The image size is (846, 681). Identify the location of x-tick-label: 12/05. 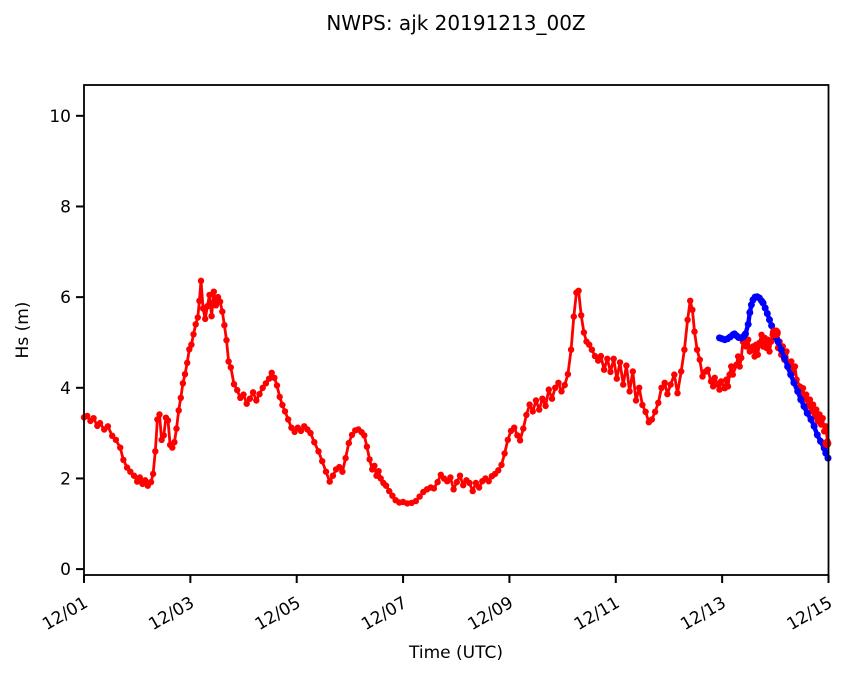
(278, 614).